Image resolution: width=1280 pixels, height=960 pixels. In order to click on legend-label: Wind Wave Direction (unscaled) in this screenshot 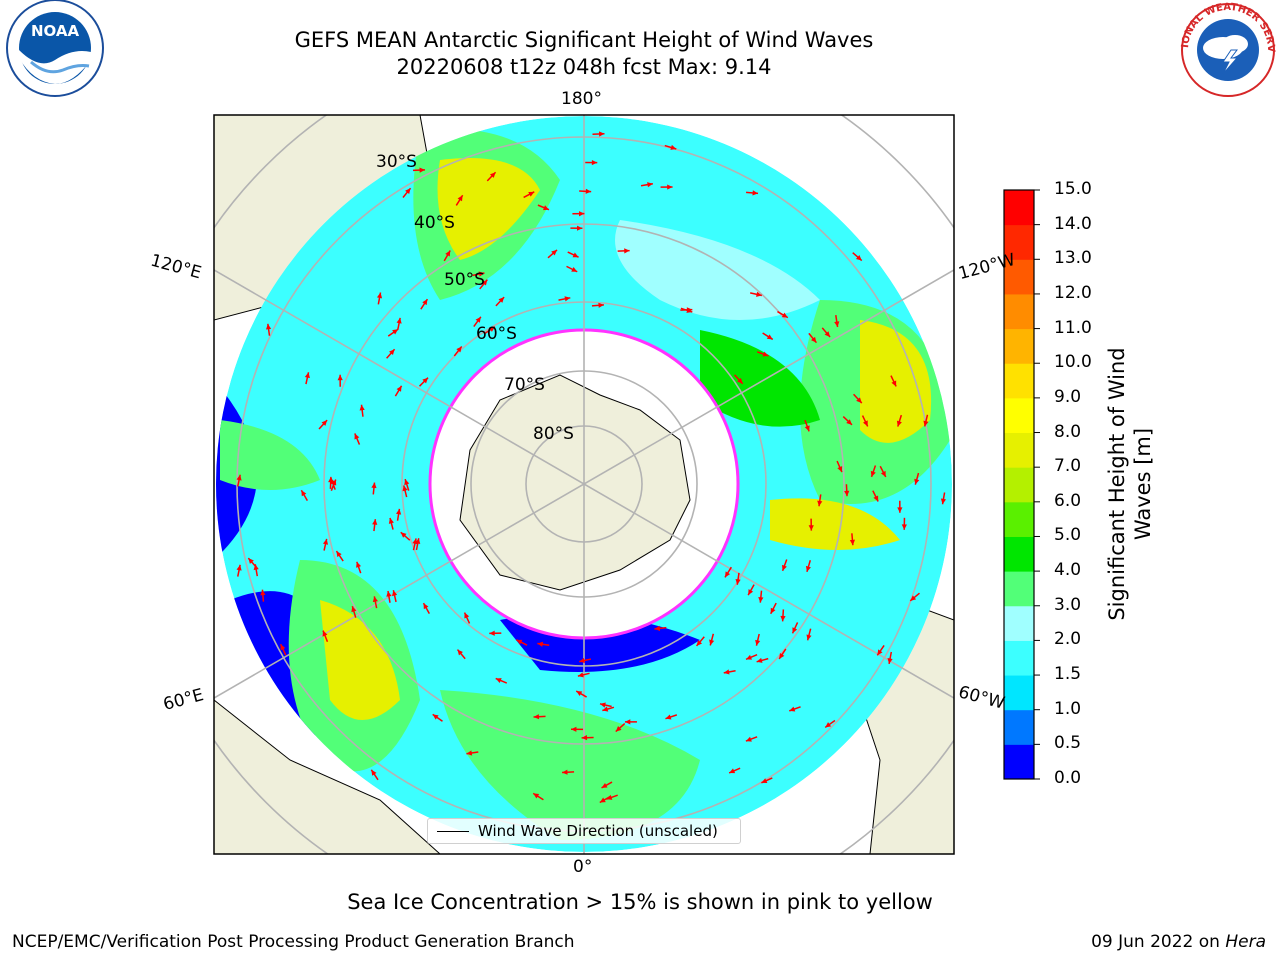, I will do `click(598, 831)`.